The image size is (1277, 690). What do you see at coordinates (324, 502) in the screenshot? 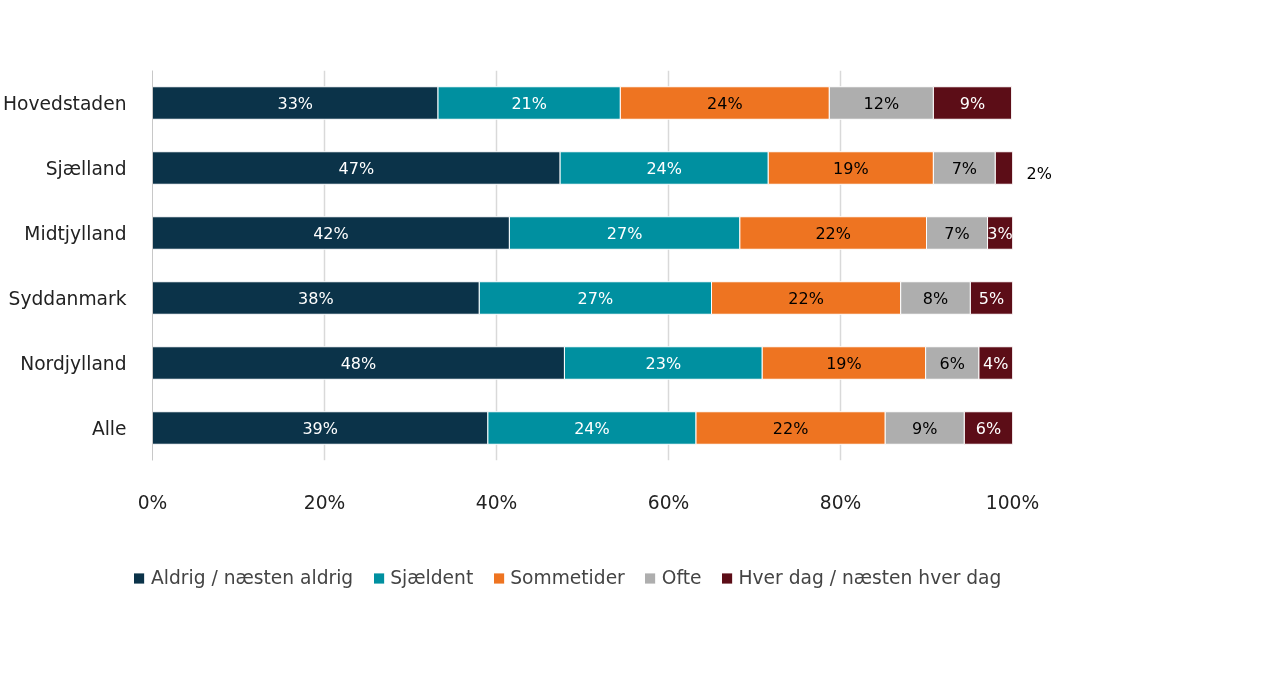
I see `x-tick-label: 20%` at bounding box center [324, 502].